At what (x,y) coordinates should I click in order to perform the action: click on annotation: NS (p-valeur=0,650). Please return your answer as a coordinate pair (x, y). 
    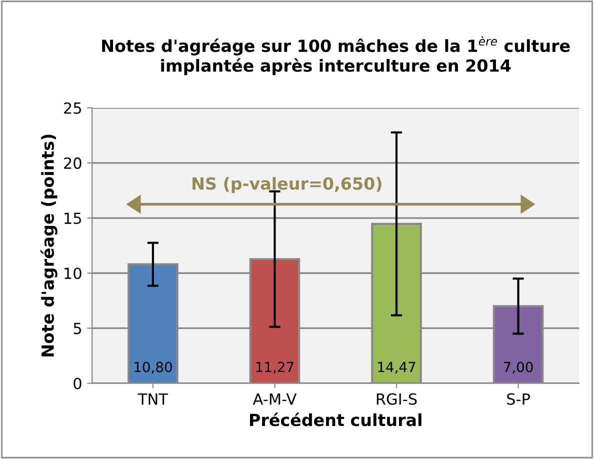
    Looking at the image, I should click on (287, 185).